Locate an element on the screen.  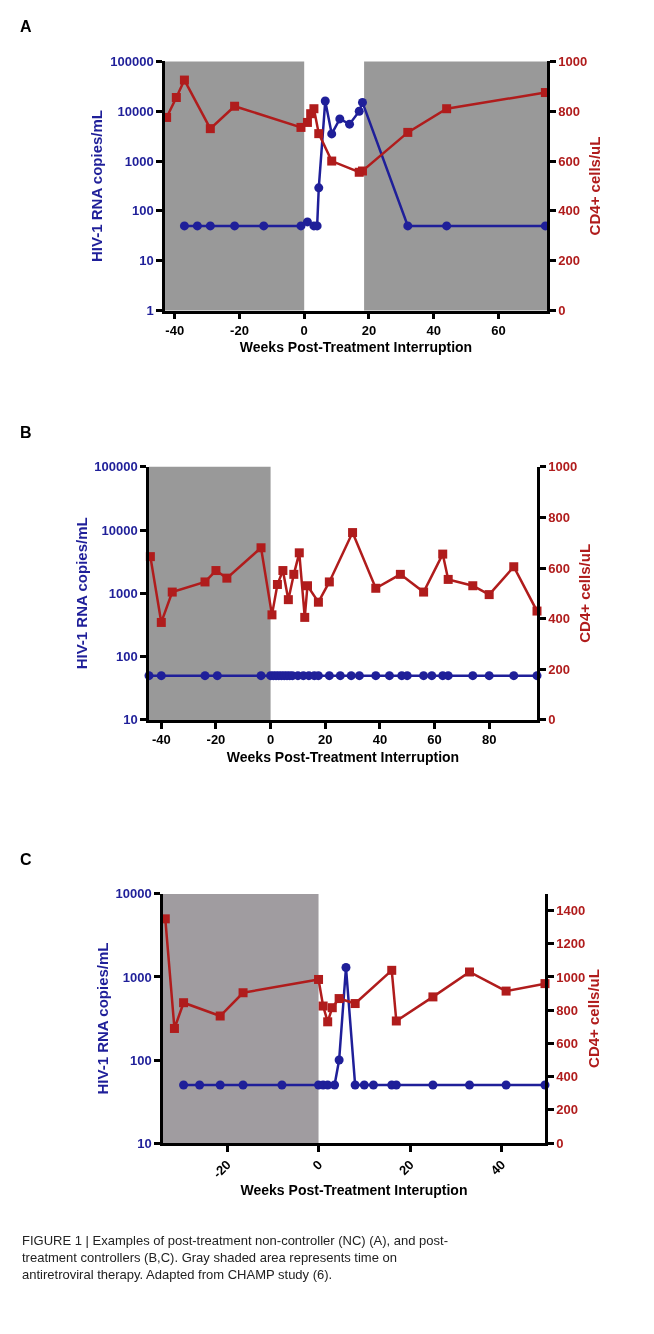
y-tick-label: 1 is located at coordinates (150, 311).